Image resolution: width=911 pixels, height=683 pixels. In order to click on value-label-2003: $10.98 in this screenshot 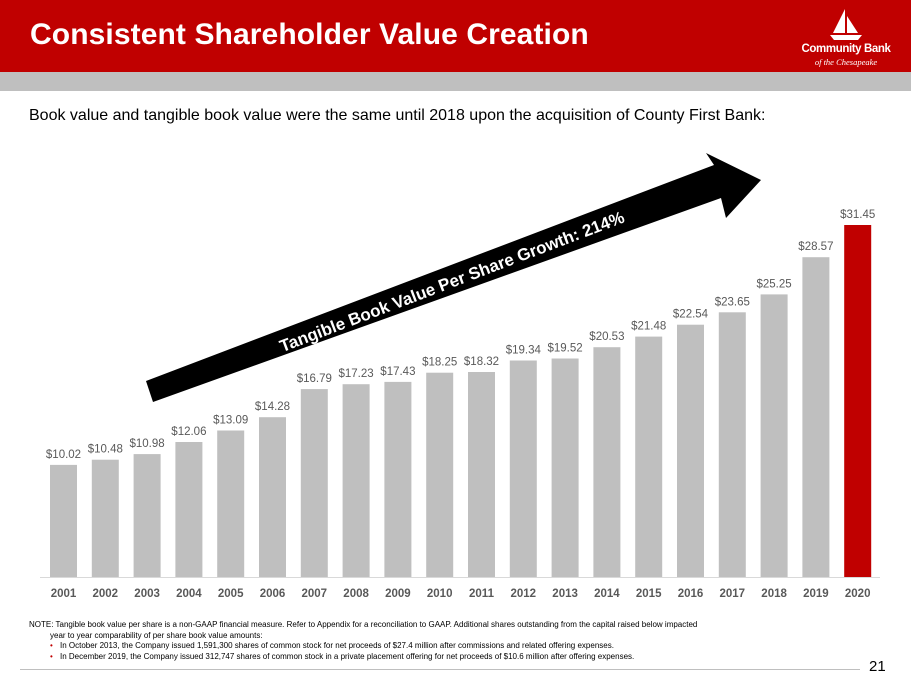, I will do `click(147, 444)`.